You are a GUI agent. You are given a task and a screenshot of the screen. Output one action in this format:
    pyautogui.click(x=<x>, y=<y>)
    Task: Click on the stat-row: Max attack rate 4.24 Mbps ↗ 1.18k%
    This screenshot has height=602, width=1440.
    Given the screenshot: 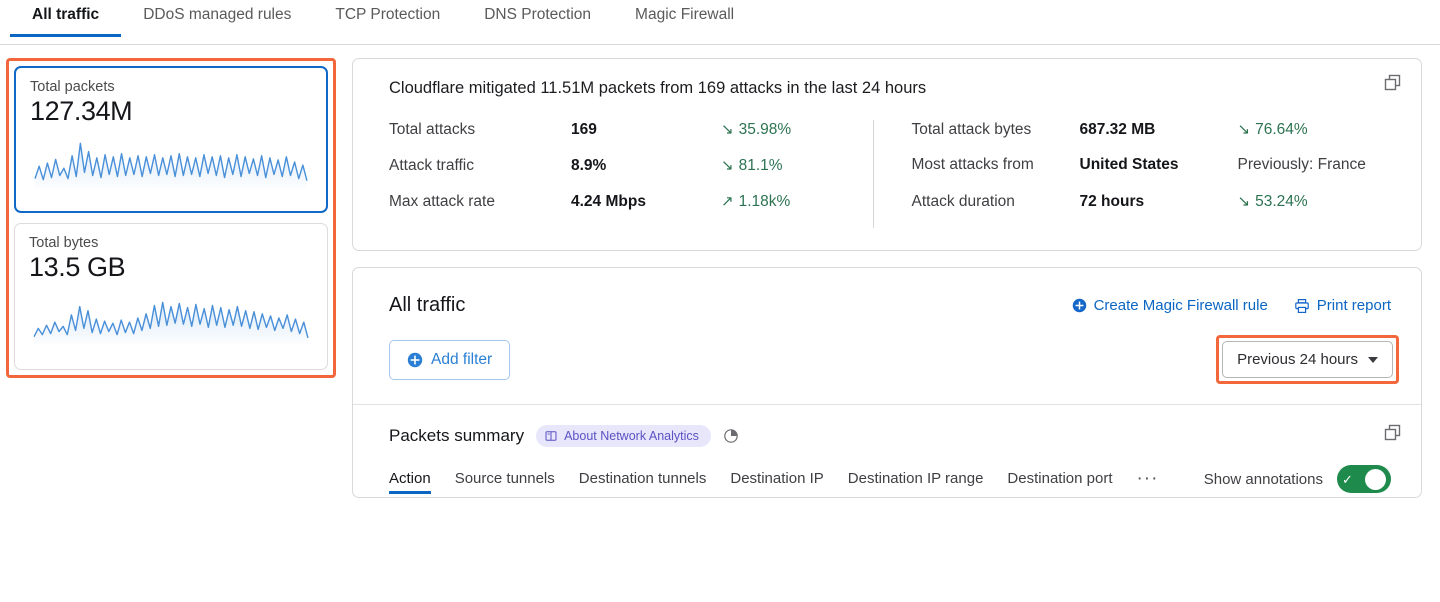 What is the action you would take?
    pyautogui.click(x=631, y=210)
    